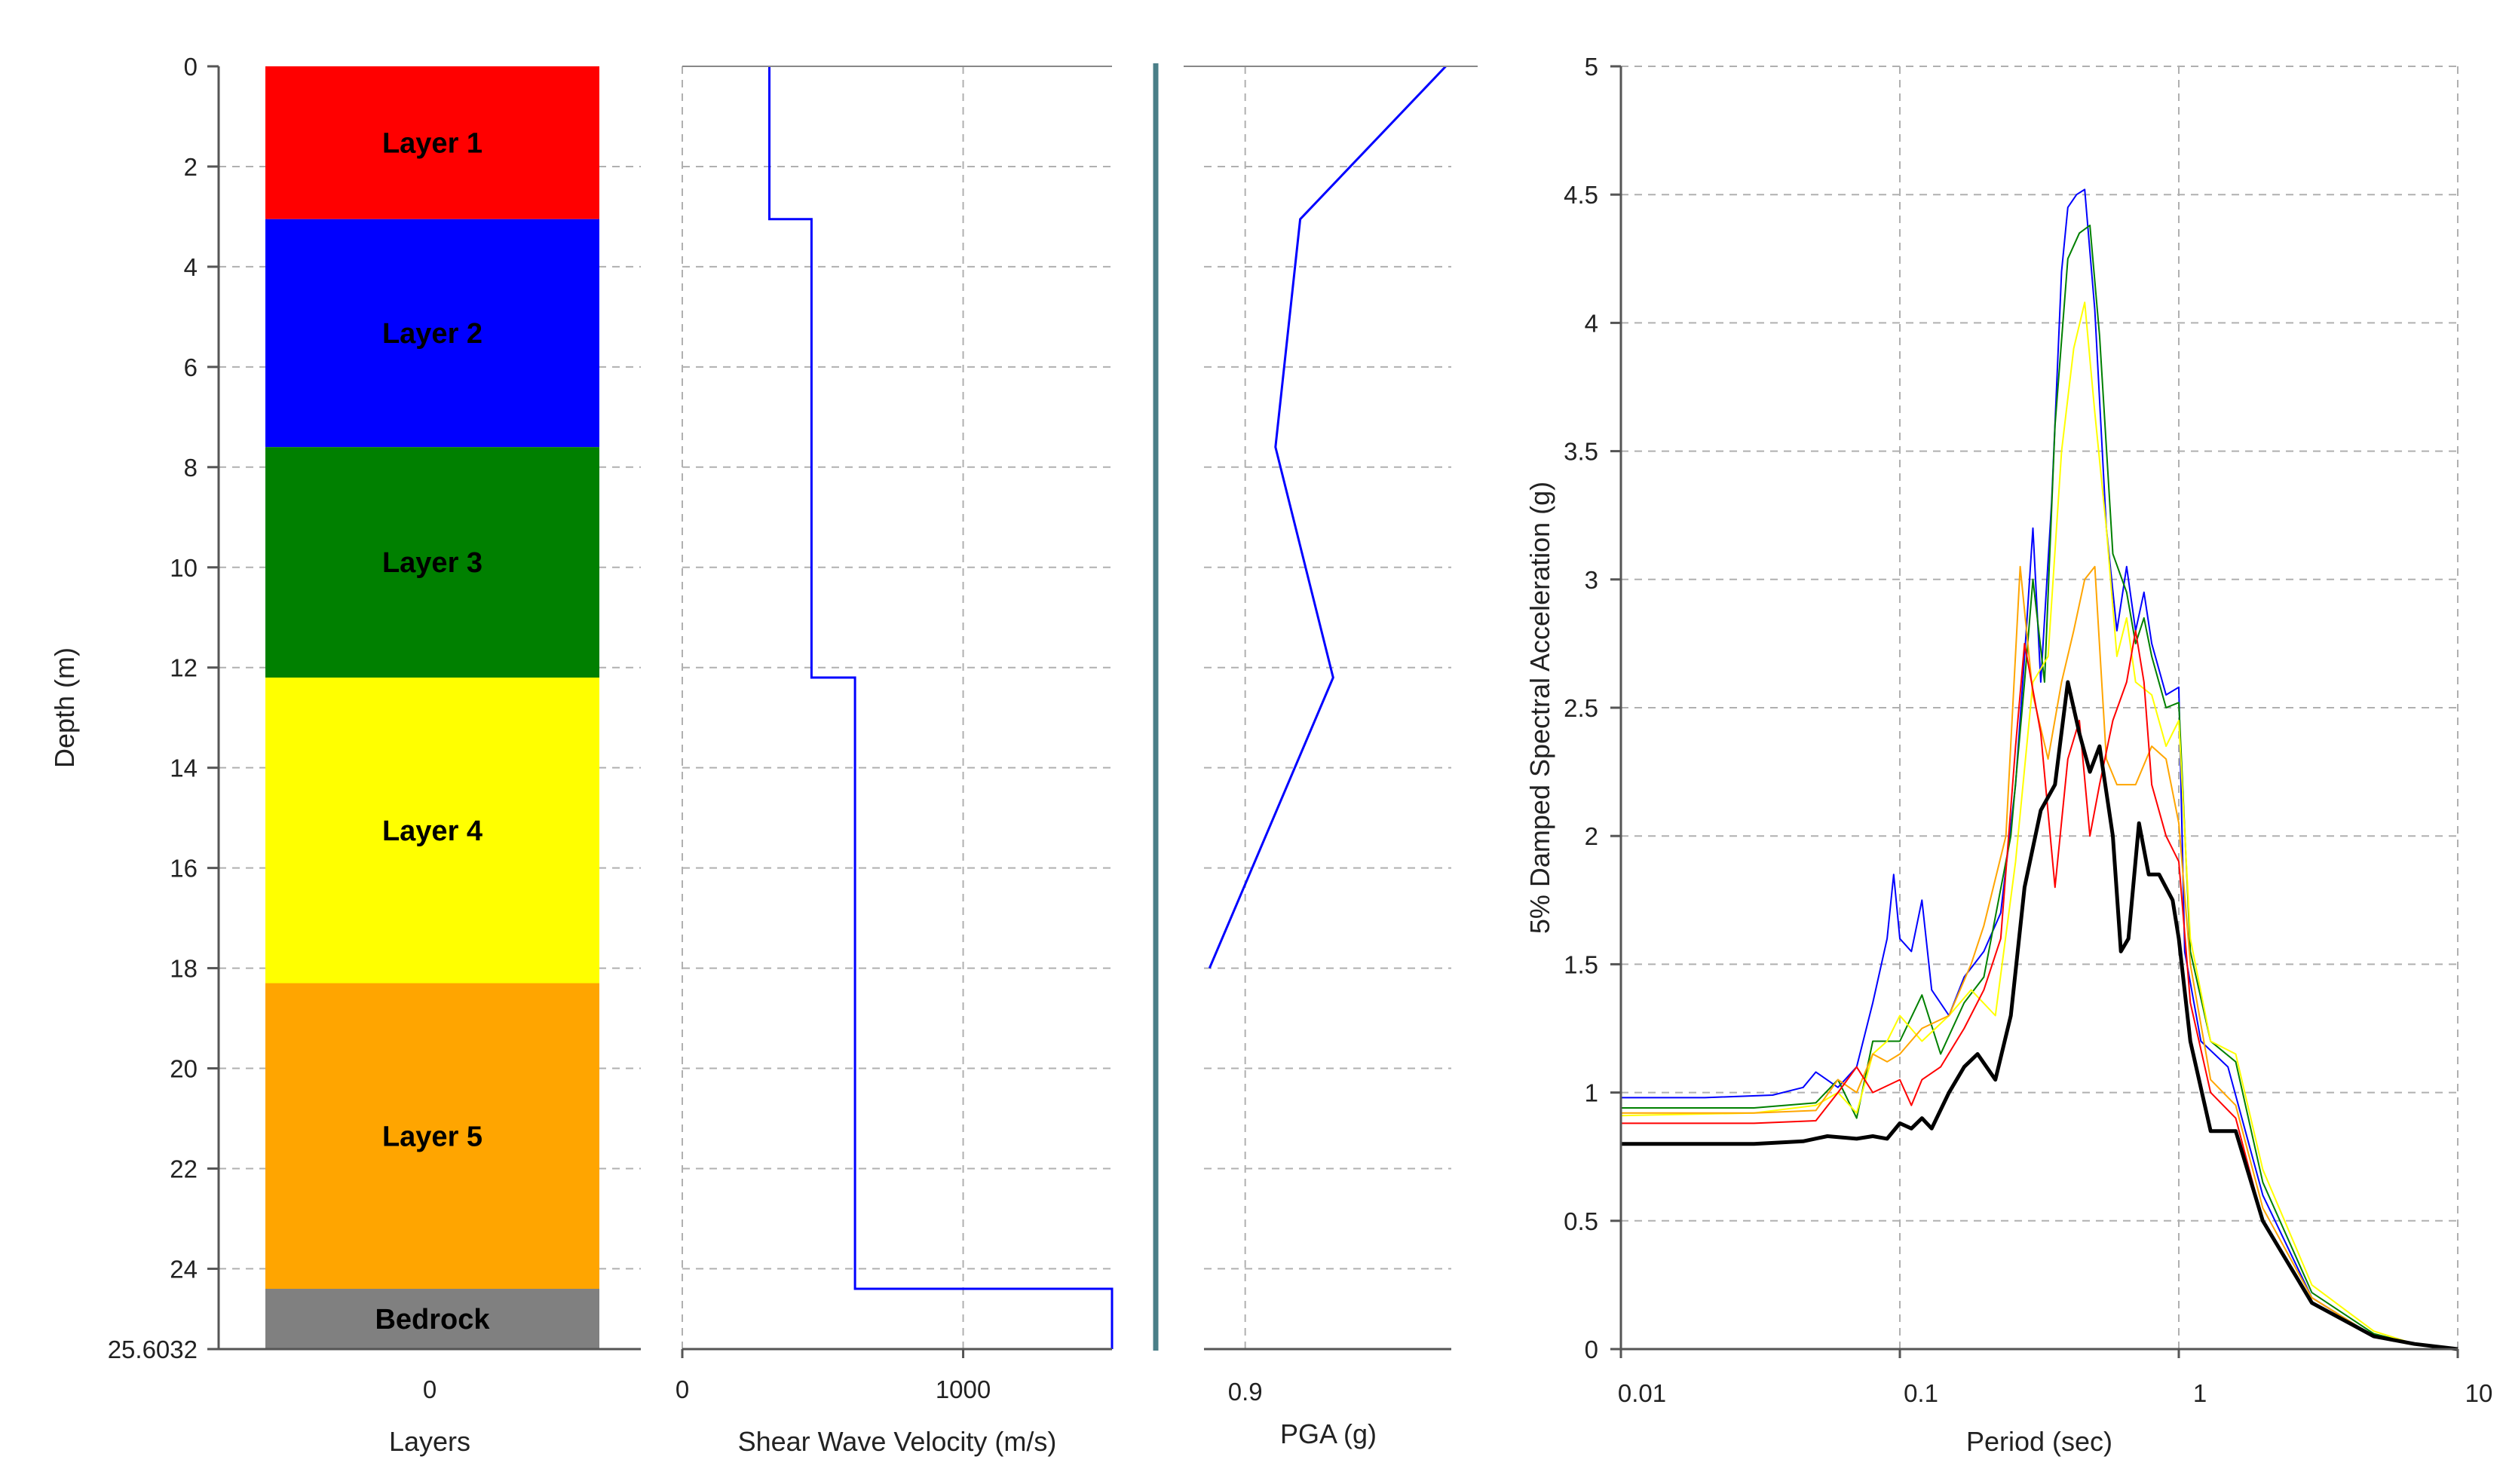 The height and width of the screenshot is (1484, 2506). I want to click on layer-label: Layer 5, so click(432, 1137).